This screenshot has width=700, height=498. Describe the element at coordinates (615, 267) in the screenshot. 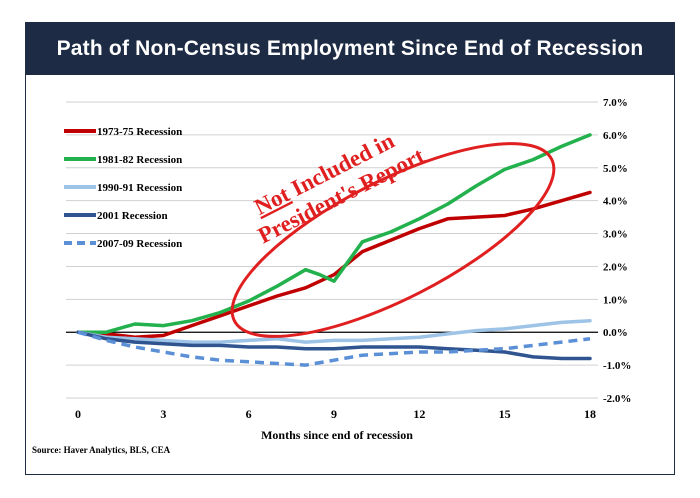

I see `y-tick-label: 2.0%` at that location.